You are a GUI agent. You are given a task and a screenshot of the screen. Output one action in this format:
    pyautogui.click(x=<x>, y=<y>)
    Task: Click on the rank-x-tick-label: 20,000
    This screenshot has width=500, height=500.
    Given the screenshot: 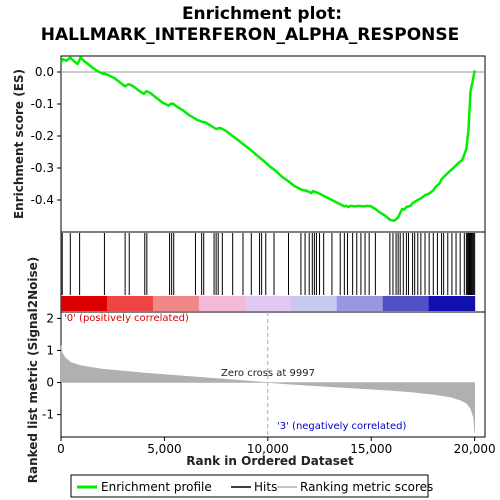 What is the action you would take?
    pyautogui.click(x=475, y=449)
    